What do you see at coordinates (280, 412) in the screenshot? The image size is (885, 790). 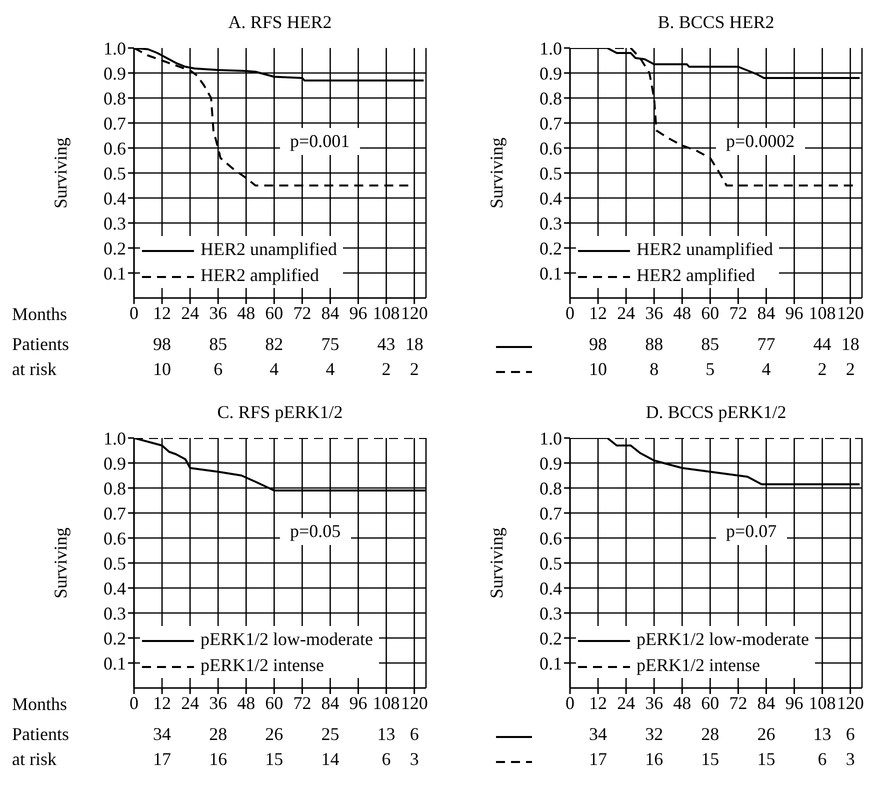 I see `chart-title: C. RFS pERK1/2` at bounding box center [280, 412].